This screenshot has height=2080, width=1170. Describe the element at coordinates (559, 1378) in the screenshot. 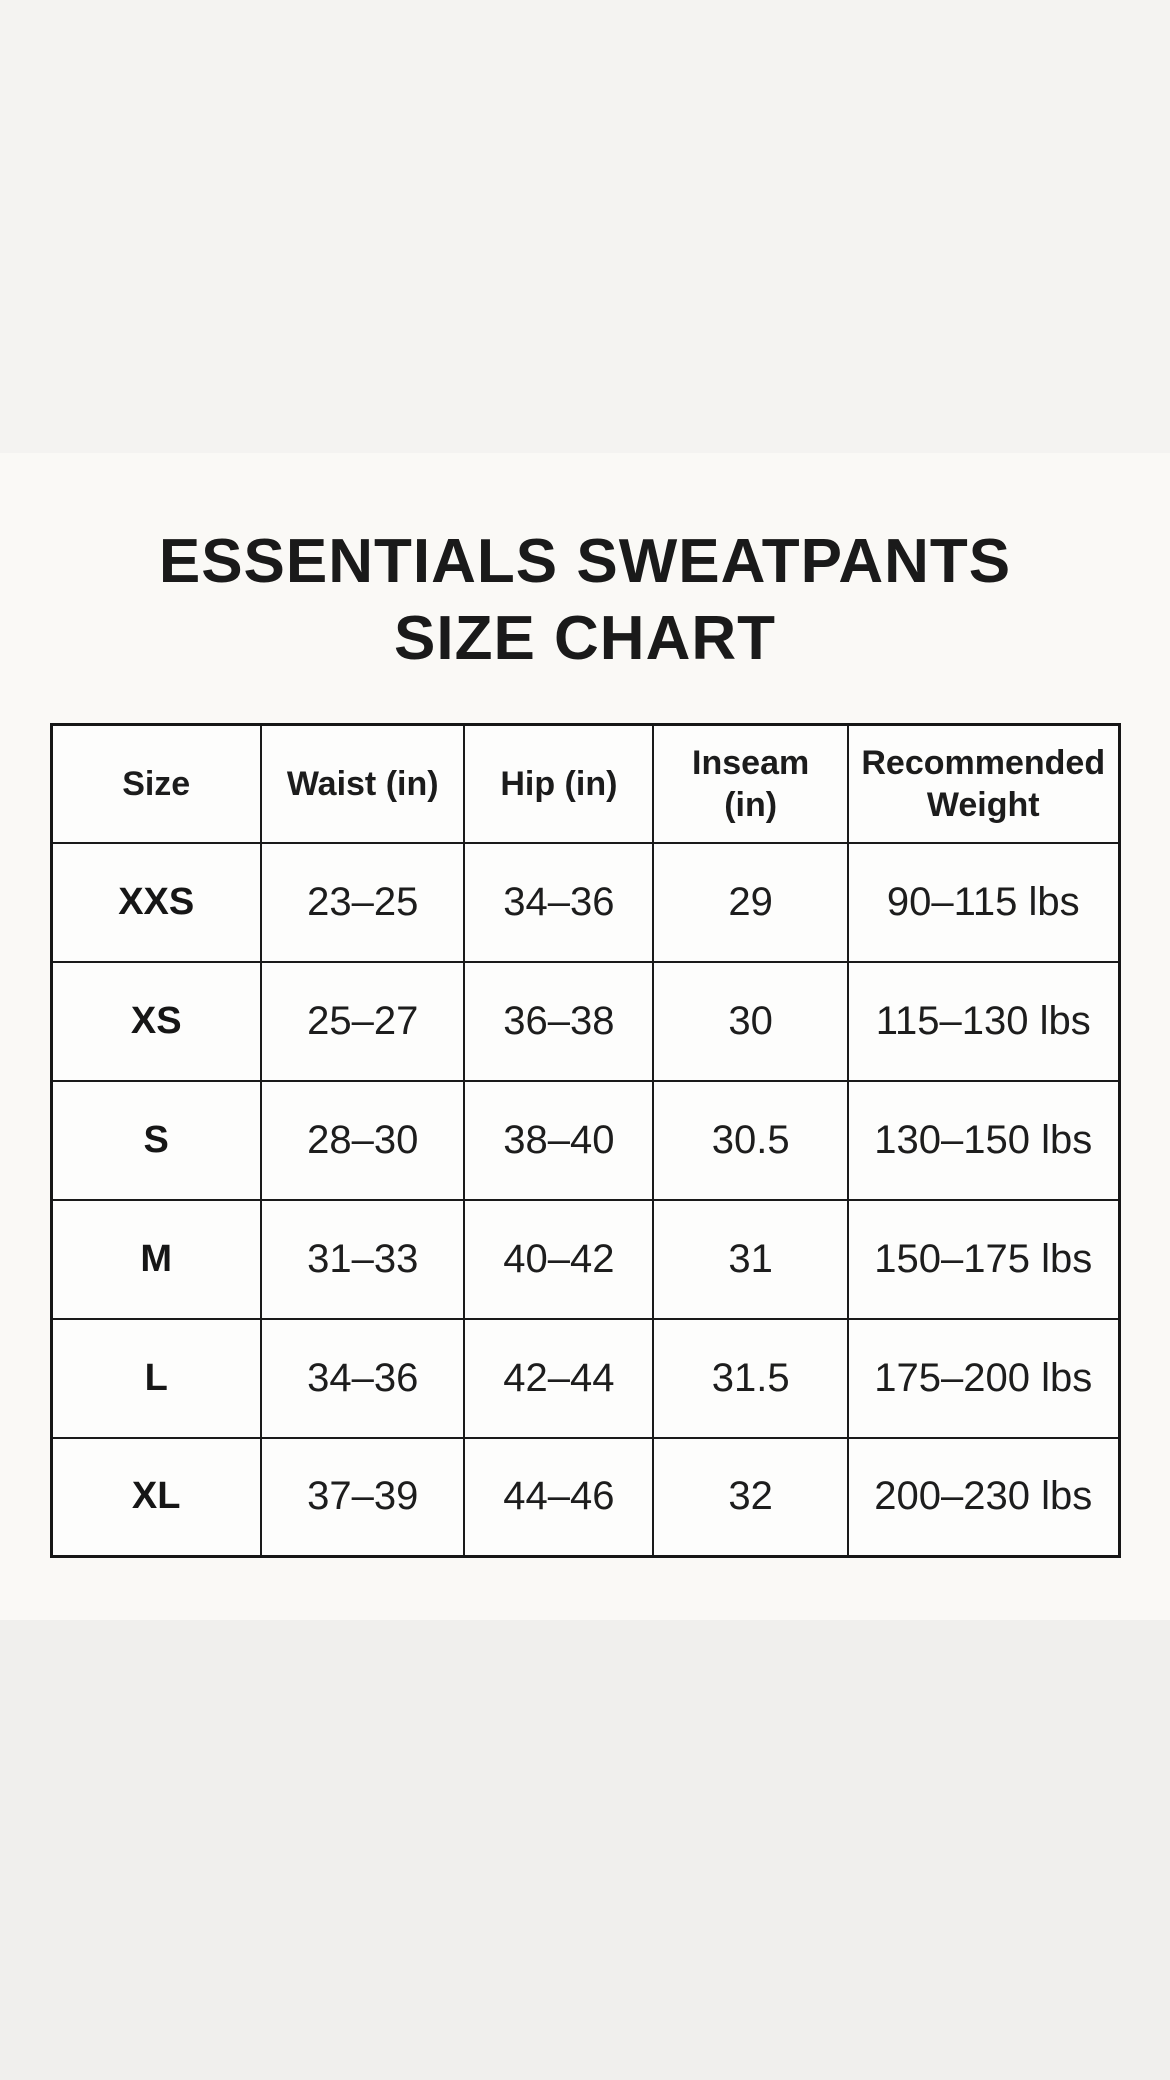

I see `hip-value: 42–44` at that location.